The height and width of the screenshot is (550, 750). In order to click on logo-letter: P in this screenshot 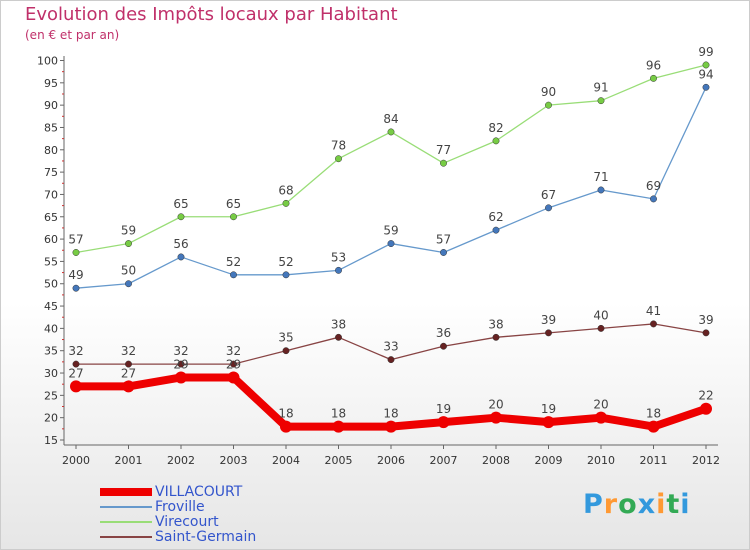, I will do `click(593, 504)`.